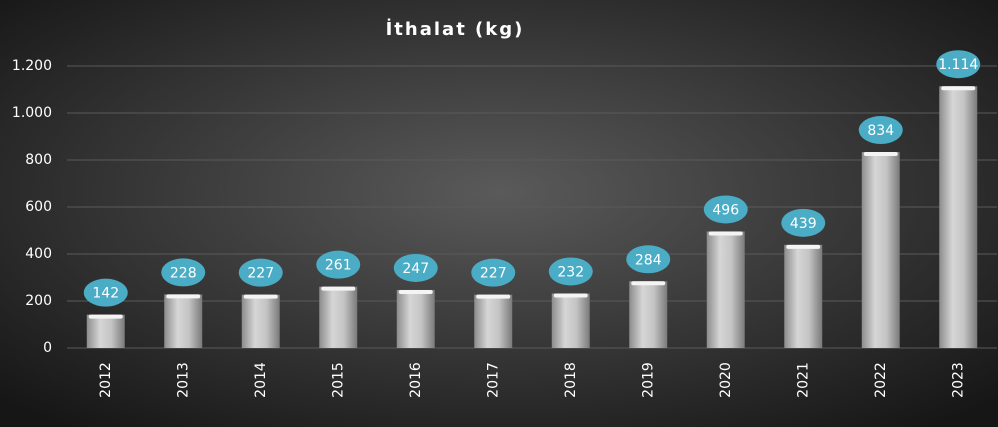 This screenshot has height=427, width=998. What do you see at coordinates (571, 380) in the screenshot?
I see `x-tick-label: 2018` at bounding box center [571, 380].